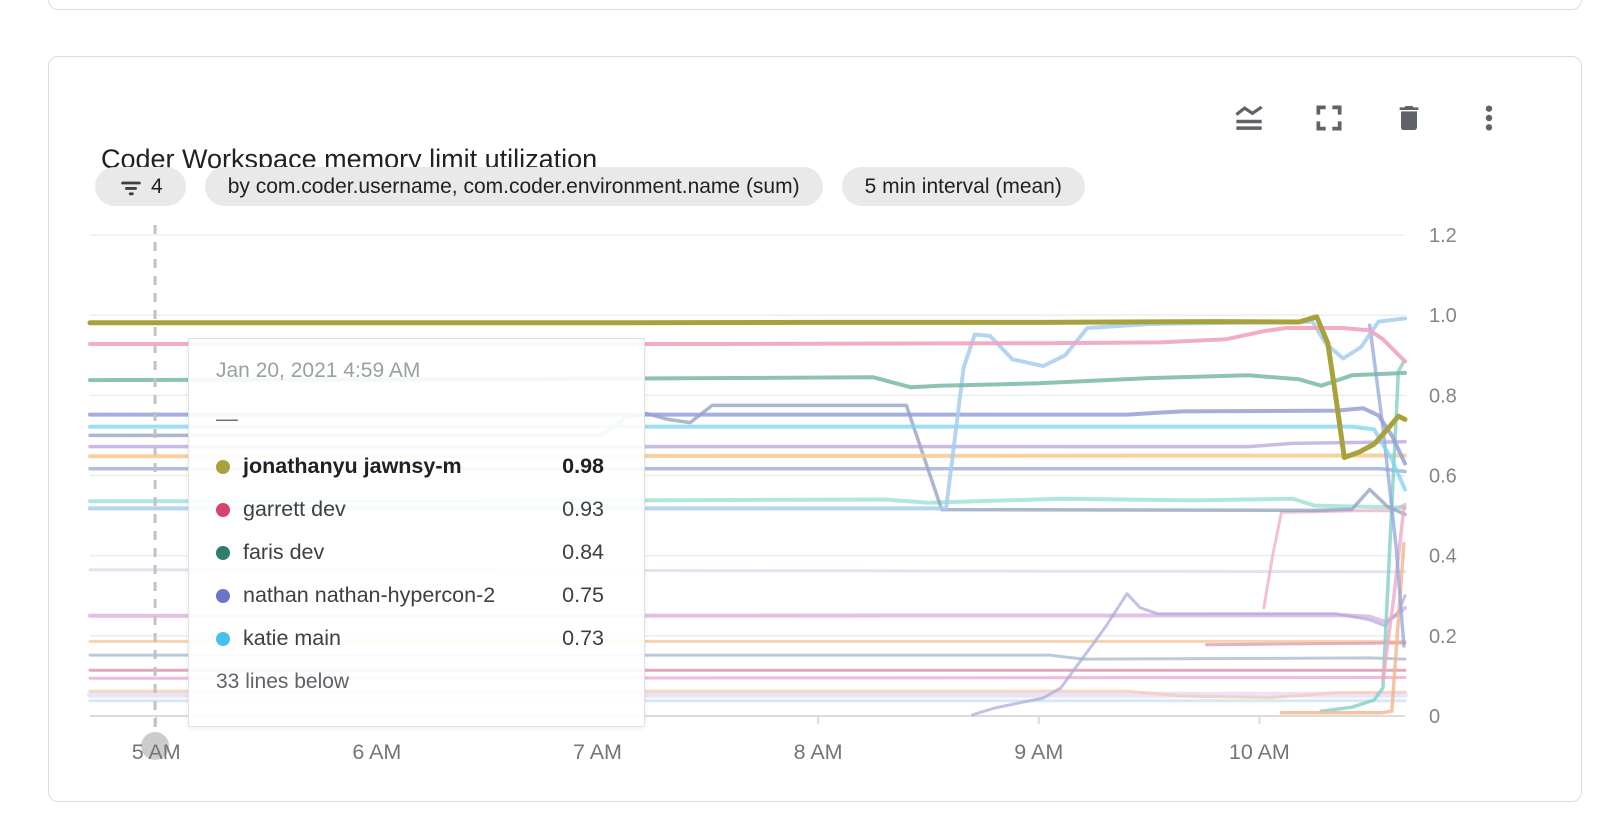 The image size is (1600, 840). I want to click on chart-type-button, so click(1249, 118).